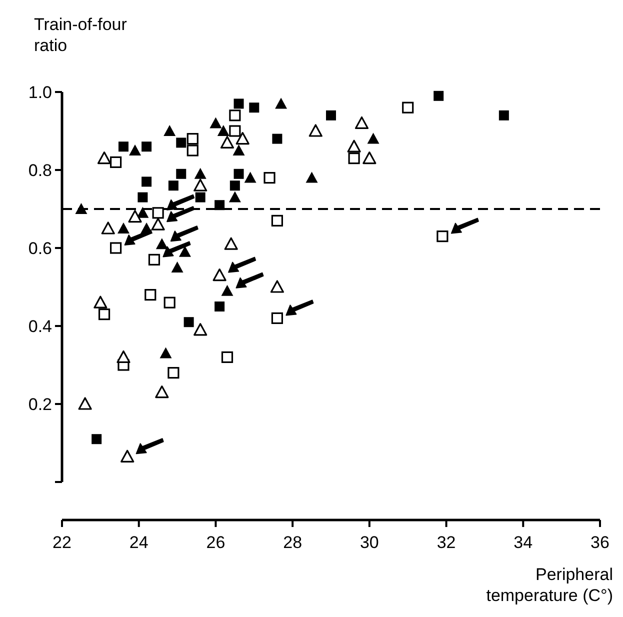 Image resolution: width=623 pixels, height=617 pixels. What do you see at coordinates (216, 542) in the screenshot?
I see `x-tick-label: 26` at bounding box center [216, 542].